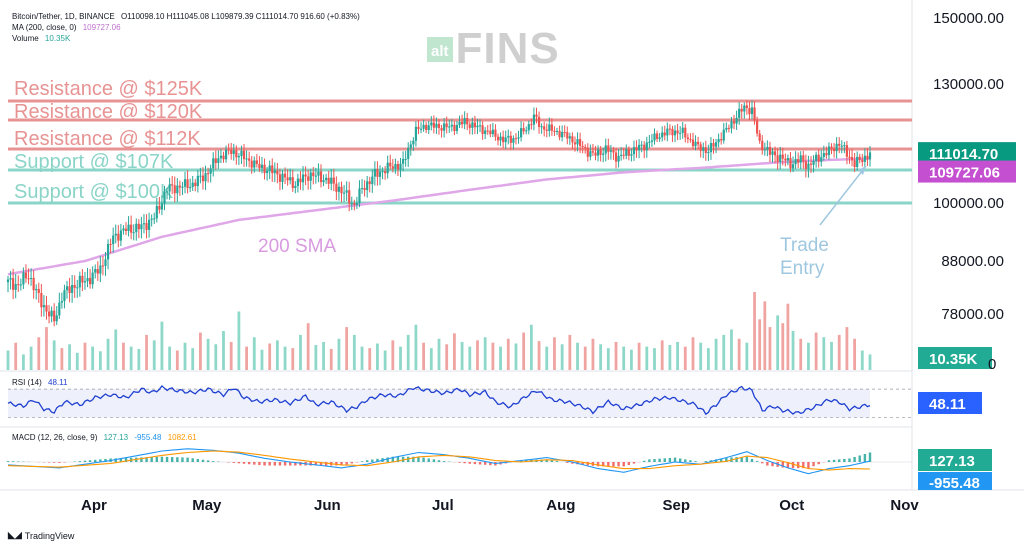 The height and width of the screenshot is (547, 1024). I want to click on rsi-badge-label: 48.11, so click(947, 404).